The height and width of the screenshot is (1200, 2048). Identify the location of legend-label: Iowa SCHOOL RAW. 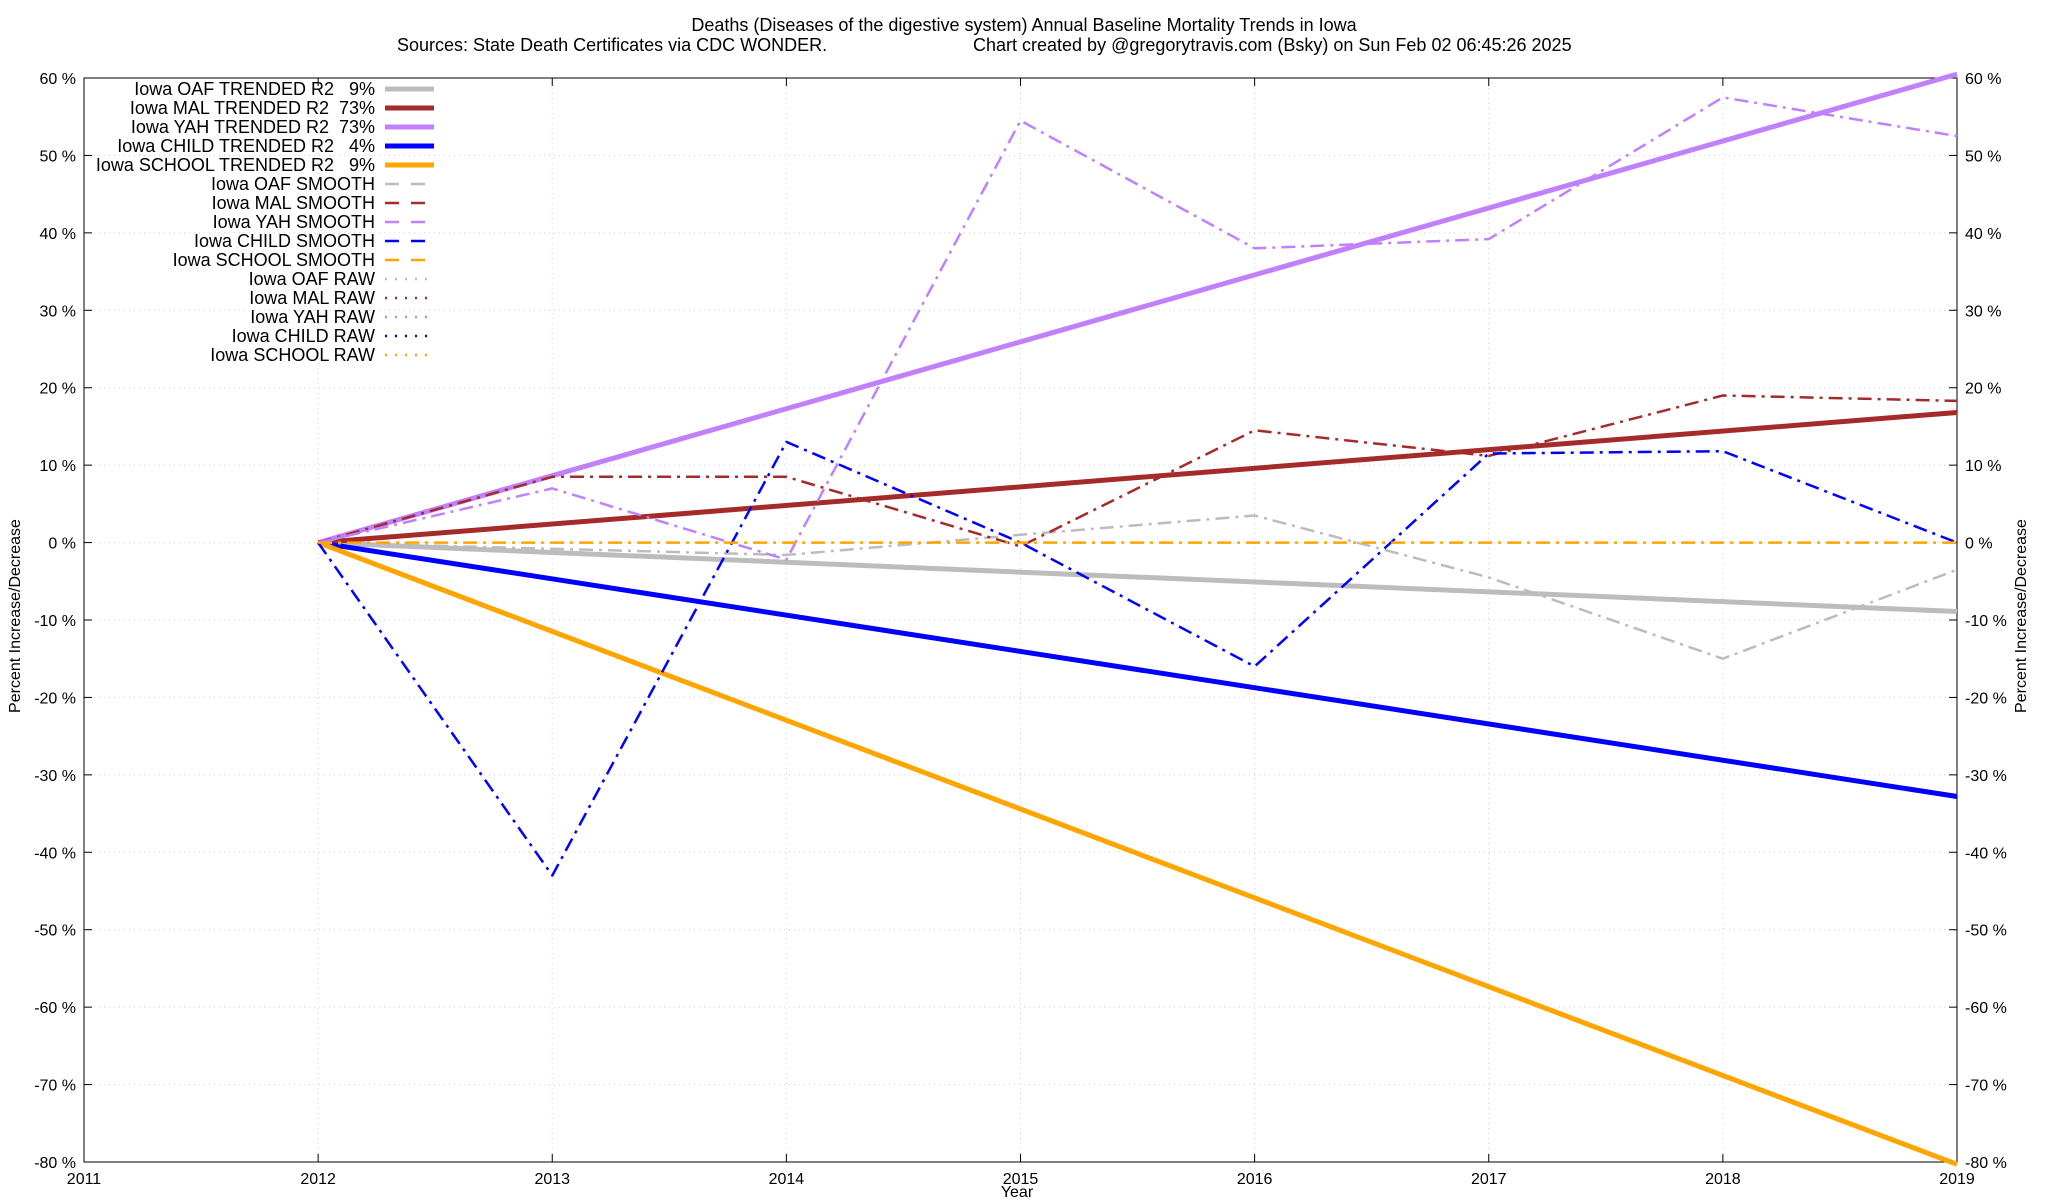
(292, 355).